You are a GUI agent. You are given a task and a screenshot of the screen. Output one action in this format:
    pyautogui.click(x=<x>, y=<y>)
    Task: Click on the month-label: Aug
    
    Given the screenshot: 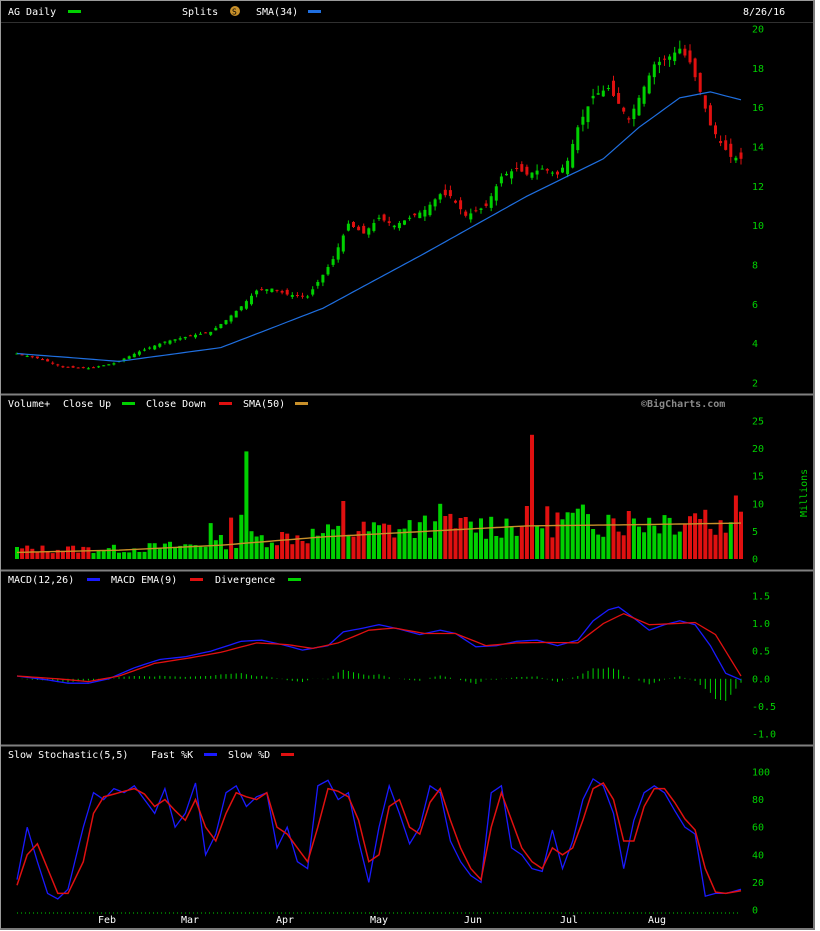 What is the action you would take?
    pyautogui.click(x=657, y=920)
    